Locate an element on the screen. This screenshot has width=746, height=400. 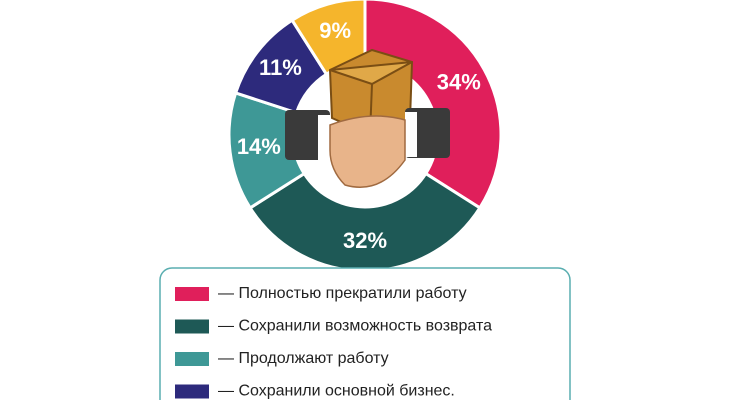
slice-label: 14% is located at coordinates (259, 146).